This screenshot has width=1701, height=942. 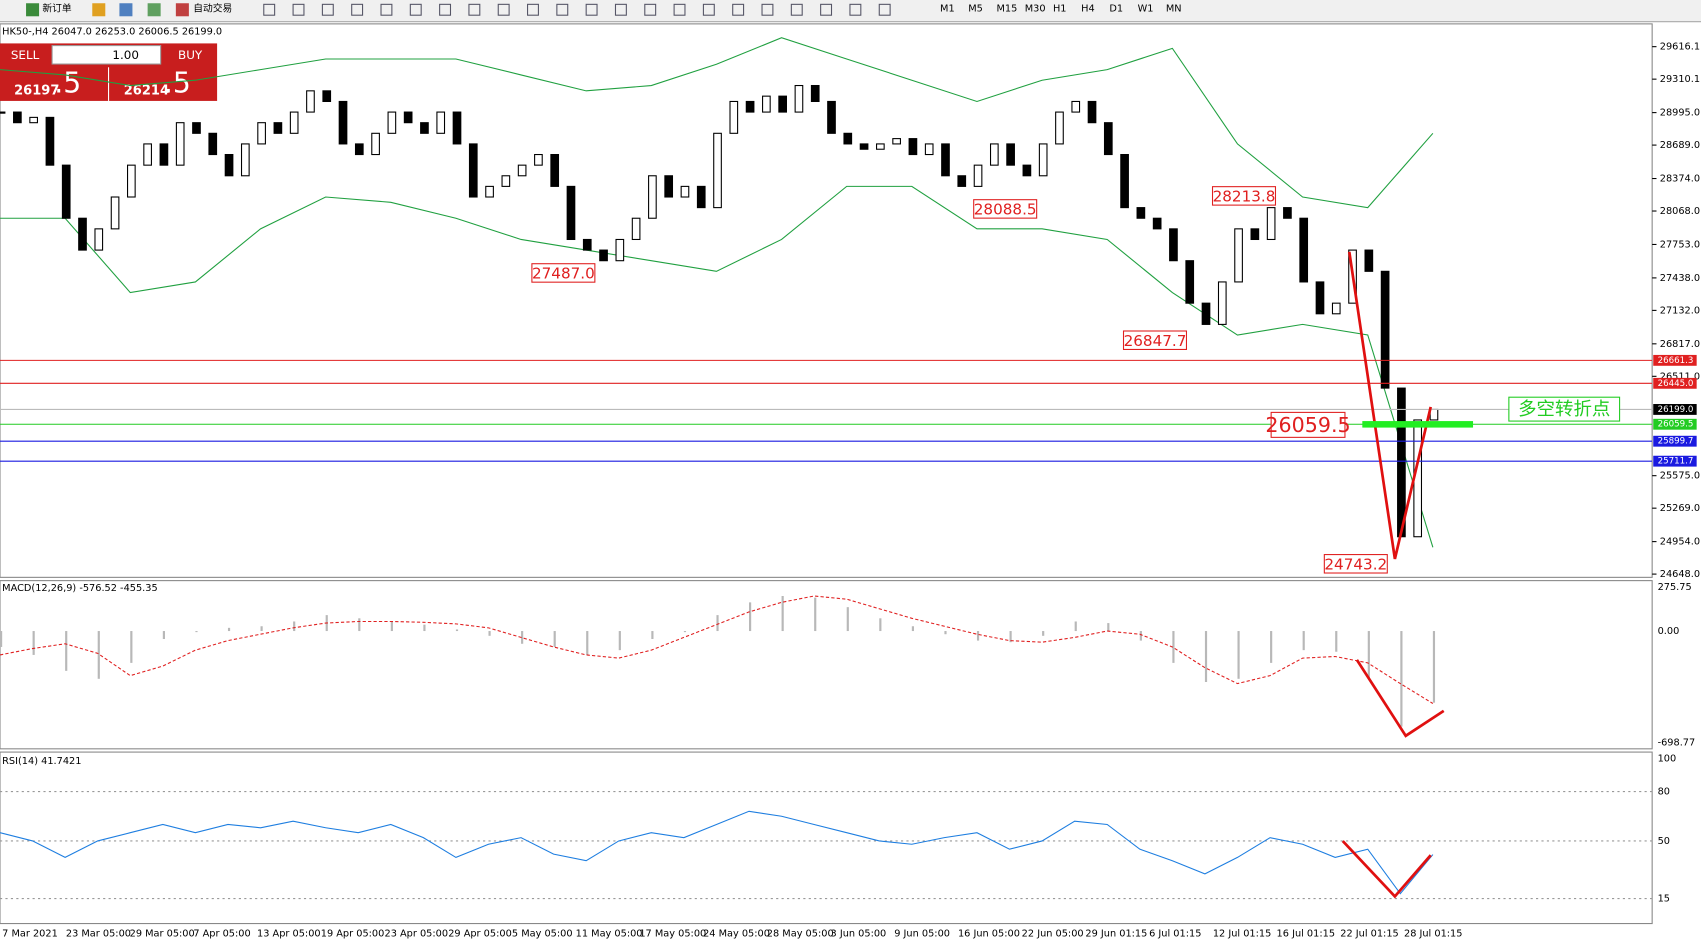 What do you see at coordinates (1116, 9) in the screenshot?
I see `timeframe: D1` at bounding box center [1116, 9].